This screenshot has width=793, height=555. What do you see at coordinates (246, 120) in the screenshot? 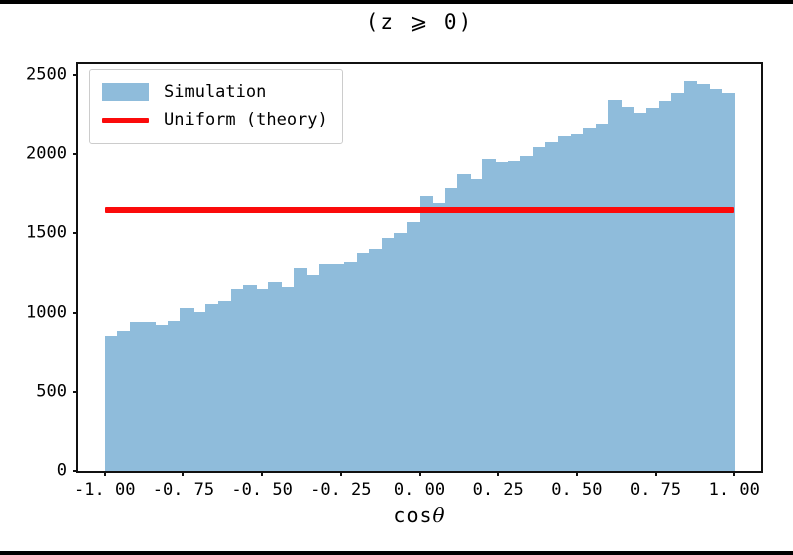
I see `legend-label-uniform: Uniform (theory)` at bounding box center [246, 120].